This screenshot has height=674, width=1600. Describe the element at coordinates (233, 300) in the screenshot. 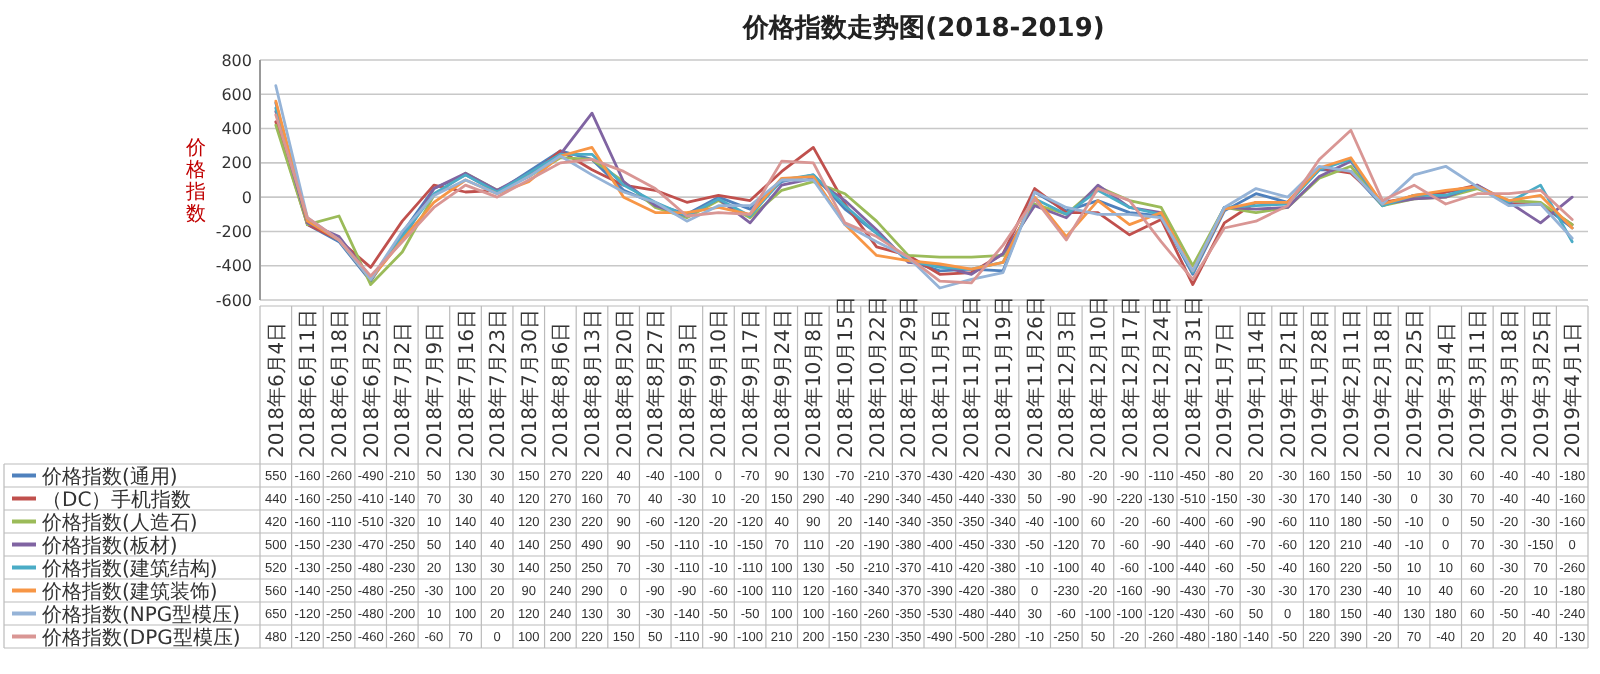

I see `y-tick-label: -600` at that location.